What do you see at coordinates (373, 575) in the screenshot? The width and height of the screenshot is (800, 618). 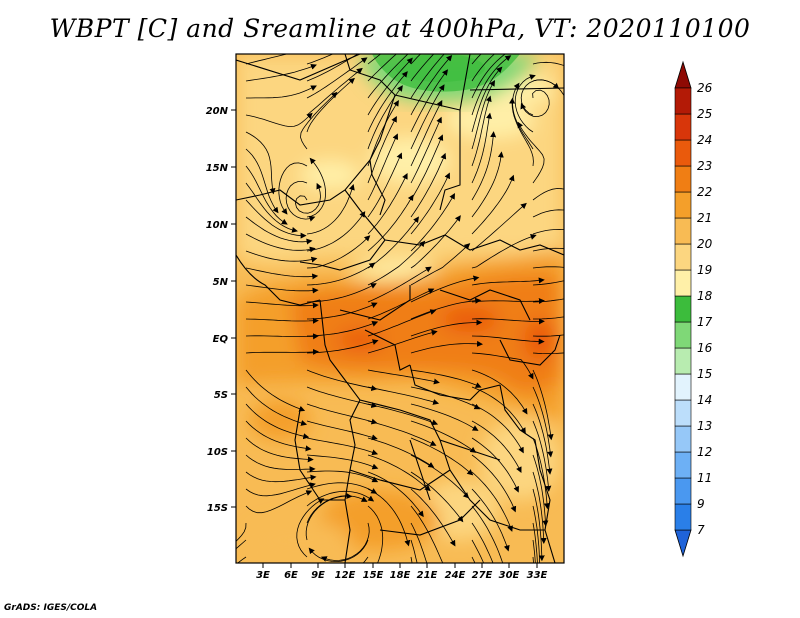 I see `lon-label: 15E` at bounding box center [373, 575].